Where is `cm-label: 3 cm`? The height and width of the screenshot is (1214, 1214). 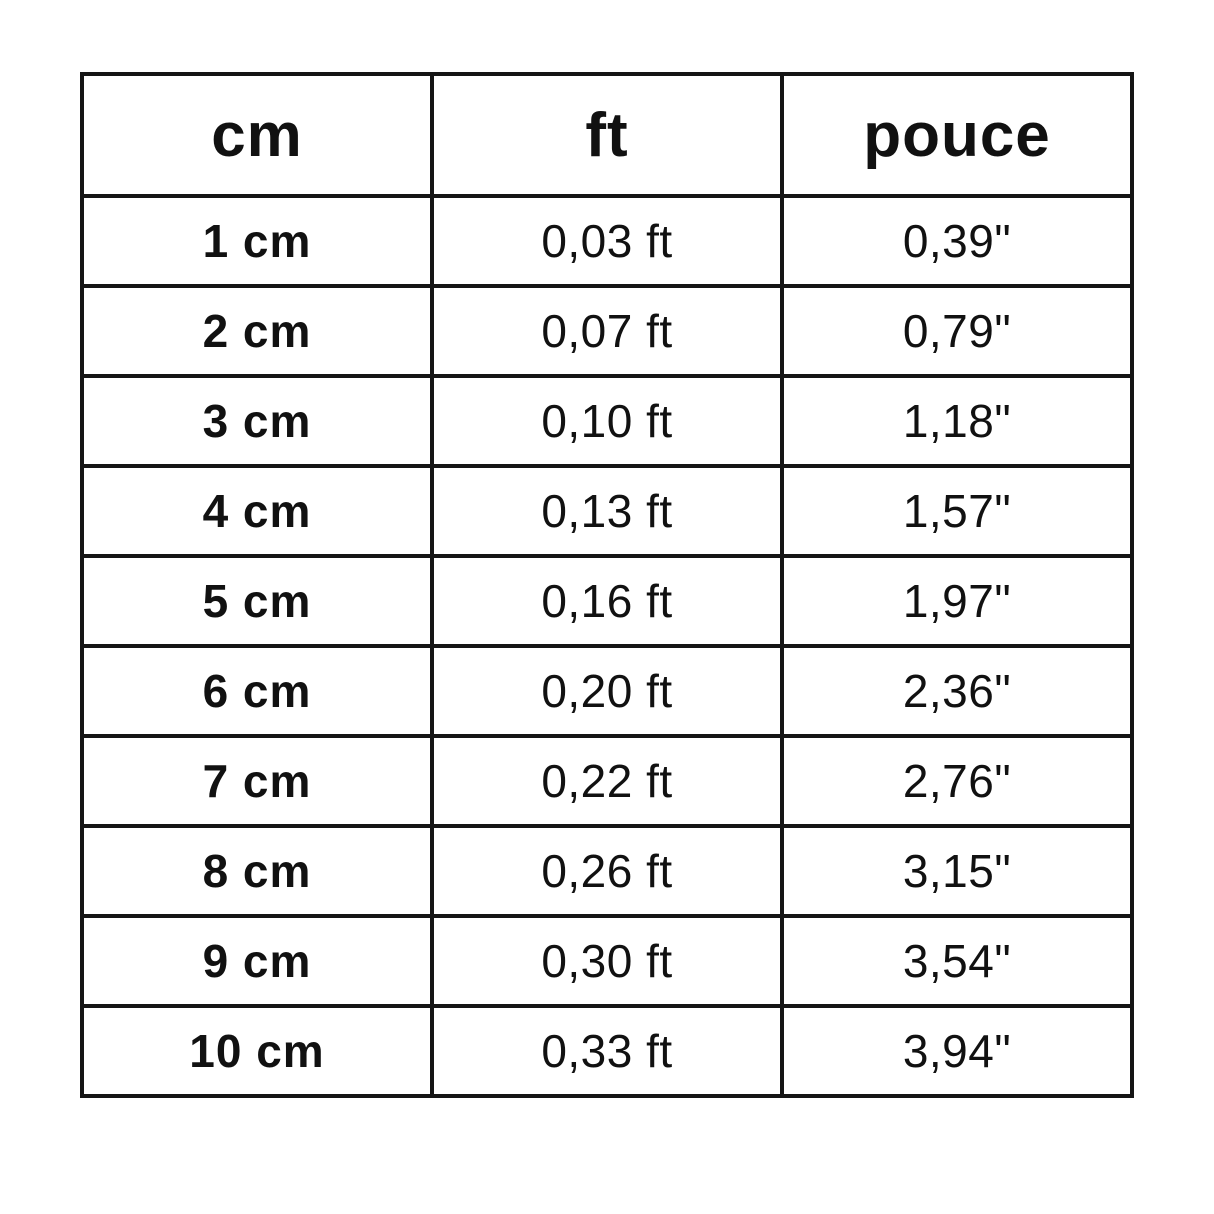
cm-label: 3 cm is located at coordinates (257, 421).